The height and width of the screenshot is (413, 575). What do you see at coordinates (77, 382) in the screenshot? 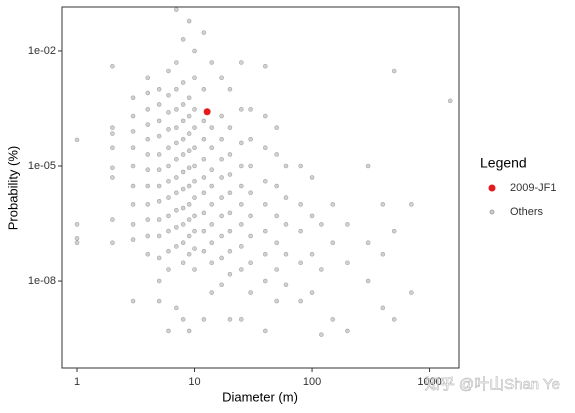
I see `x-tick-label: 1` at bounding box center [77, 382].